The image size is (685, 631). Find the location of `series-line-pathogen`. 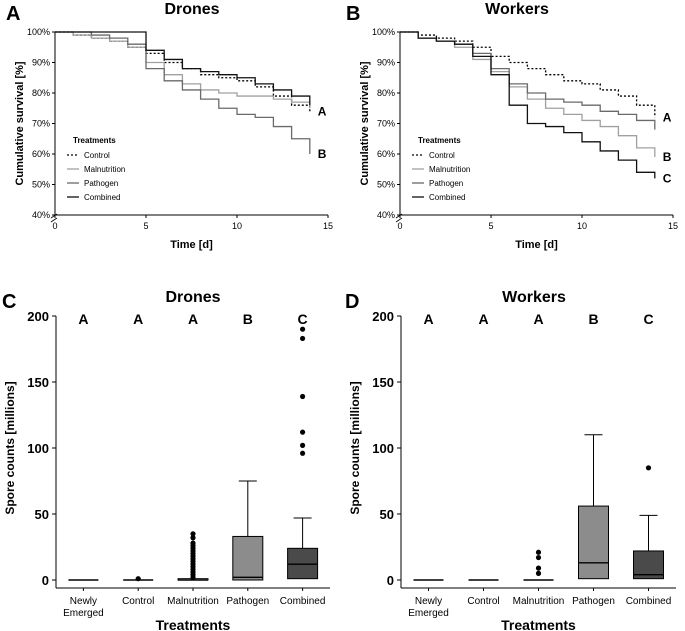

series-line-pathogen is located at coordinates (183, 92).